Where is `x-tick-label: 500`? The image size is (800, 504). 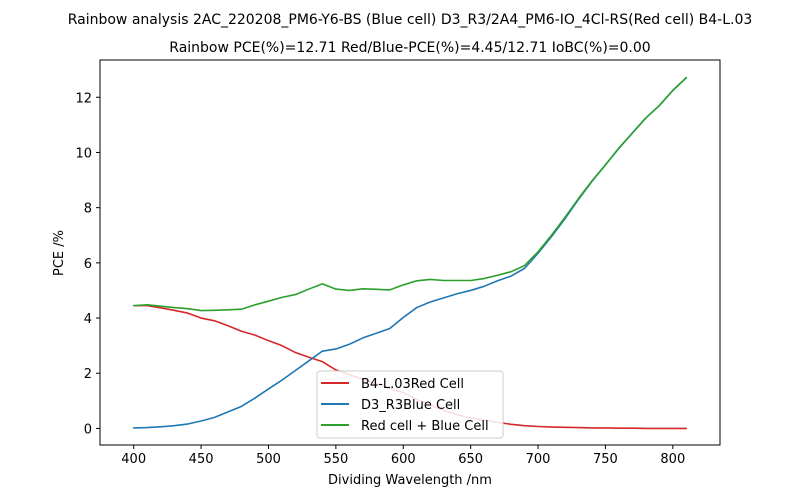 x-tick-label: 500 is located at coordinates (268, 459).